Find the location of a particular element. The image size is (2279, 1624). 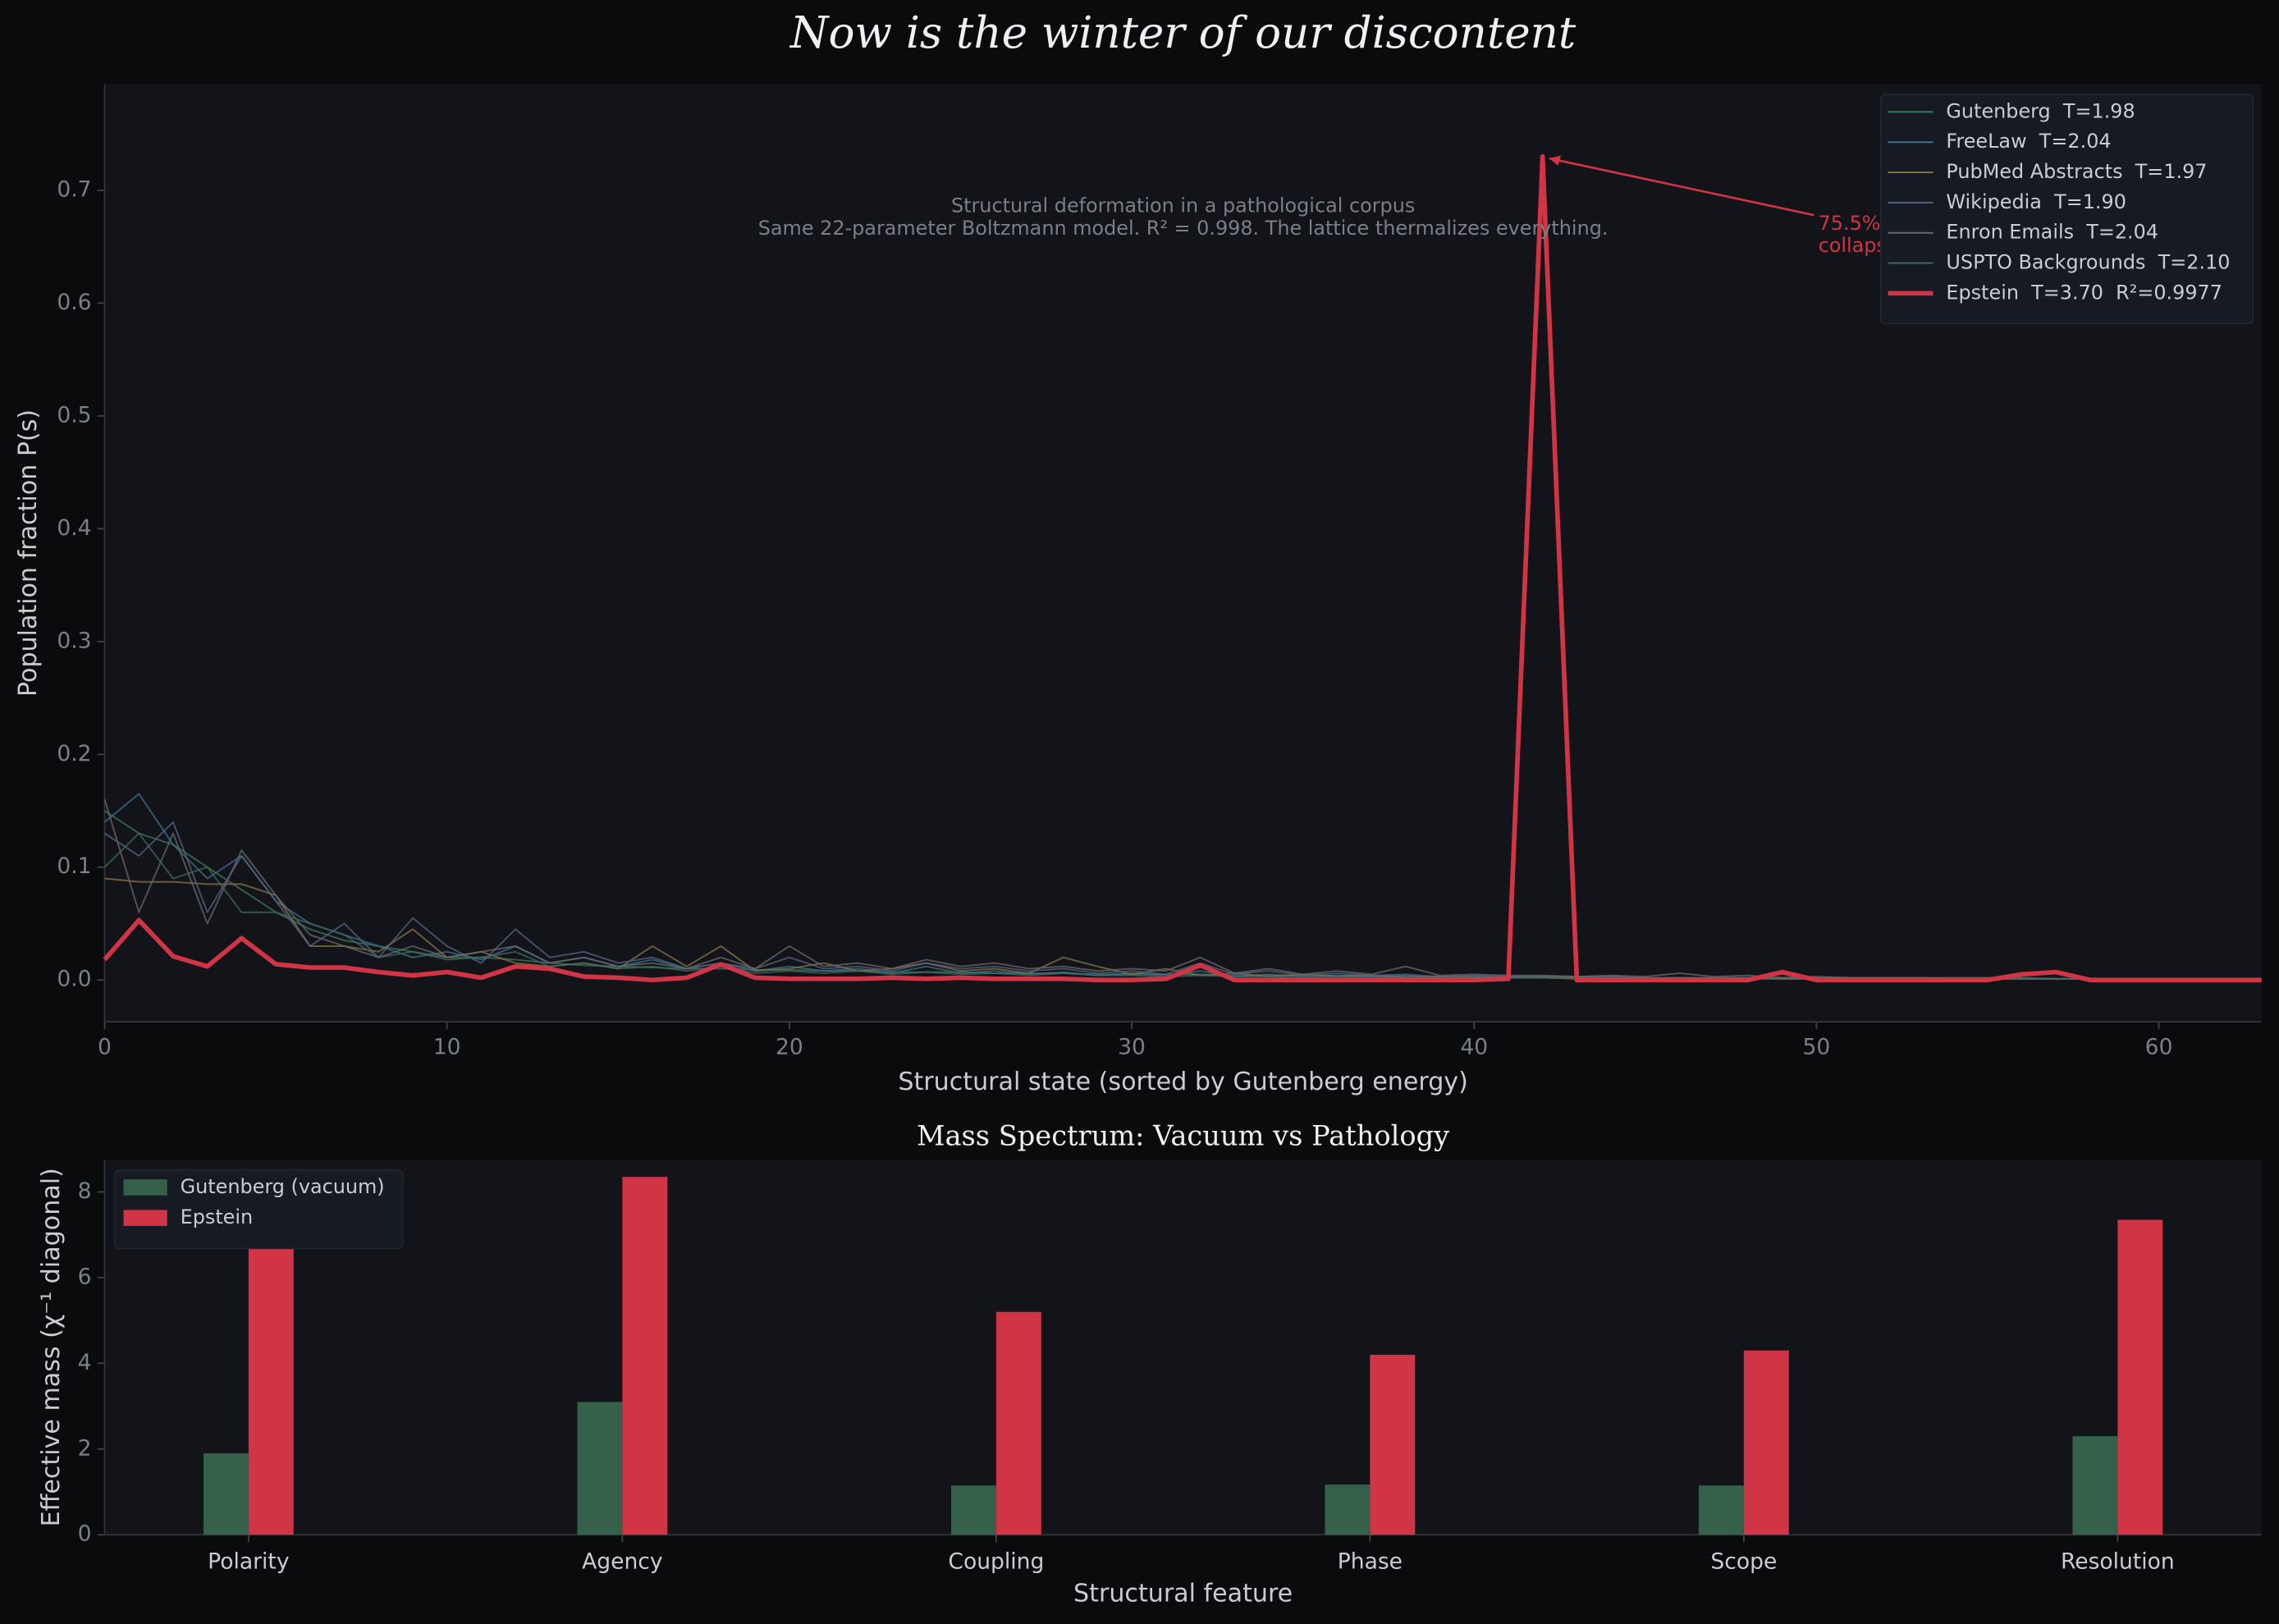

y-axis-label: Effective mass (χ⁻¹ diagonal) is located at coordinates (51, 1347).